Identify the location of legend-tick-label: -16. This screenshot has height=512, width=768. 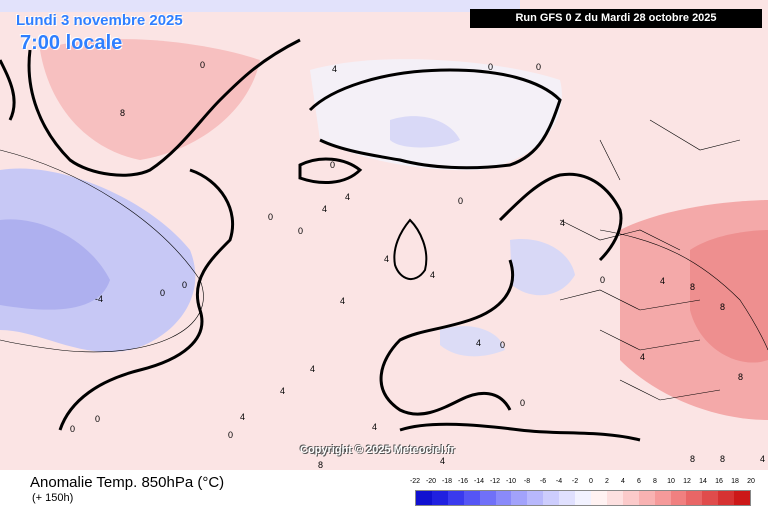
(463, 481).